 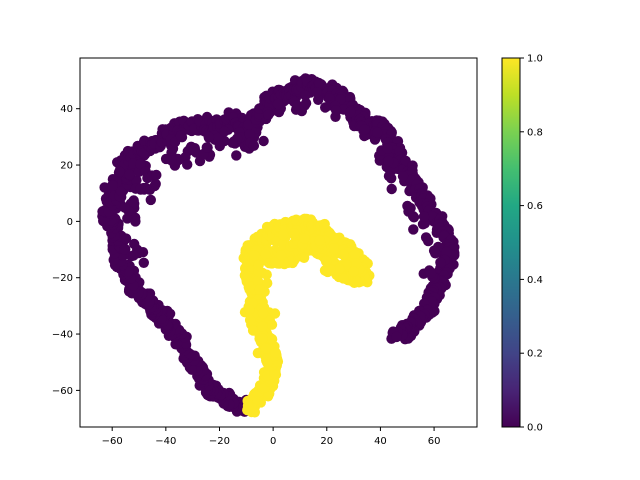 I want to click on x-tick-label: 0, so click(x=273, y=441).